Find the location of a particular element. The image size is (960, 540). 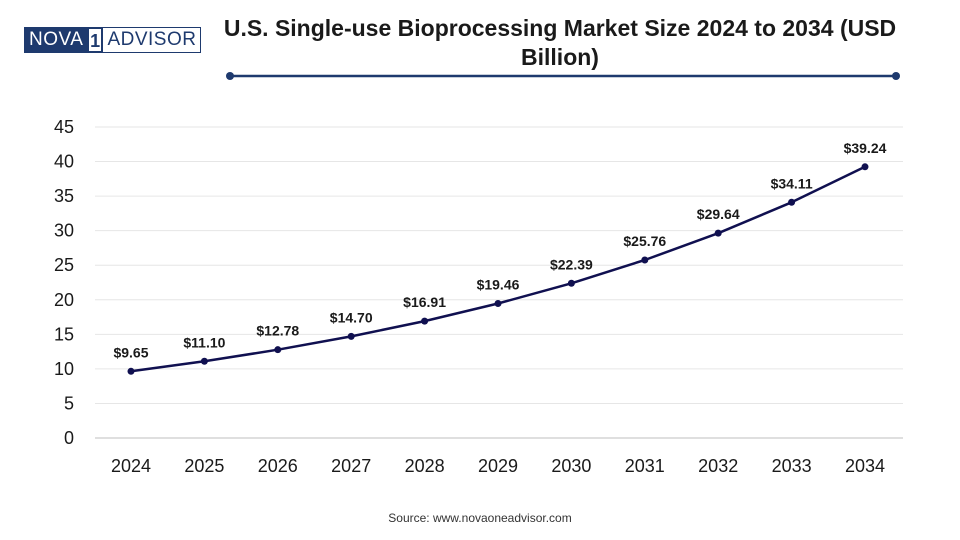

data-point-2029 is located at coordinates (498, 304).